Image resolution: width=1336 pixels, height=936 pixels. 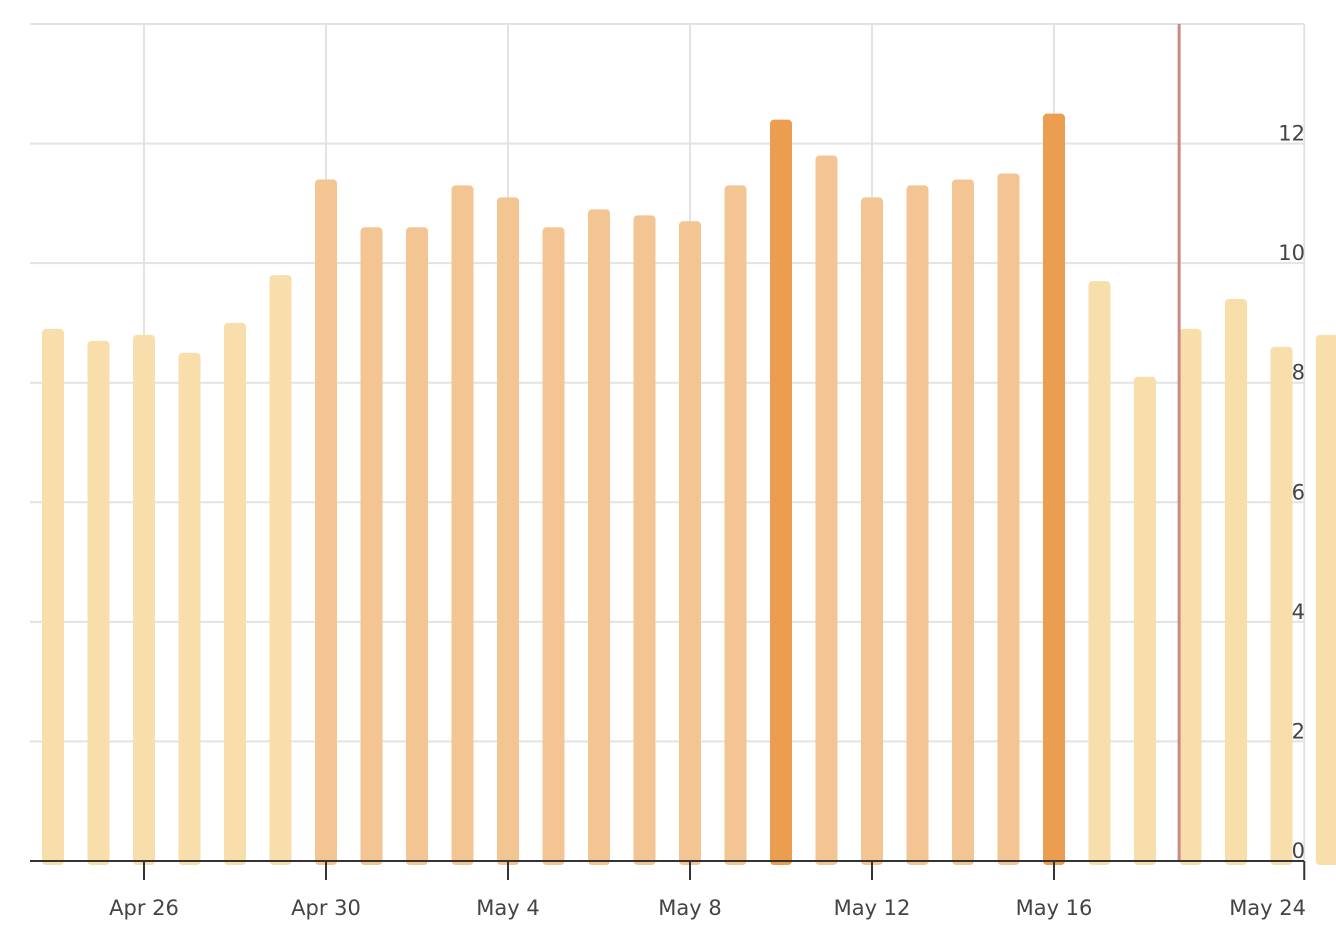 What do you see at coordinates (1298, 492) in the screenshot?
I see `y-tick-label: 6` at bounding box center [1298, 492].